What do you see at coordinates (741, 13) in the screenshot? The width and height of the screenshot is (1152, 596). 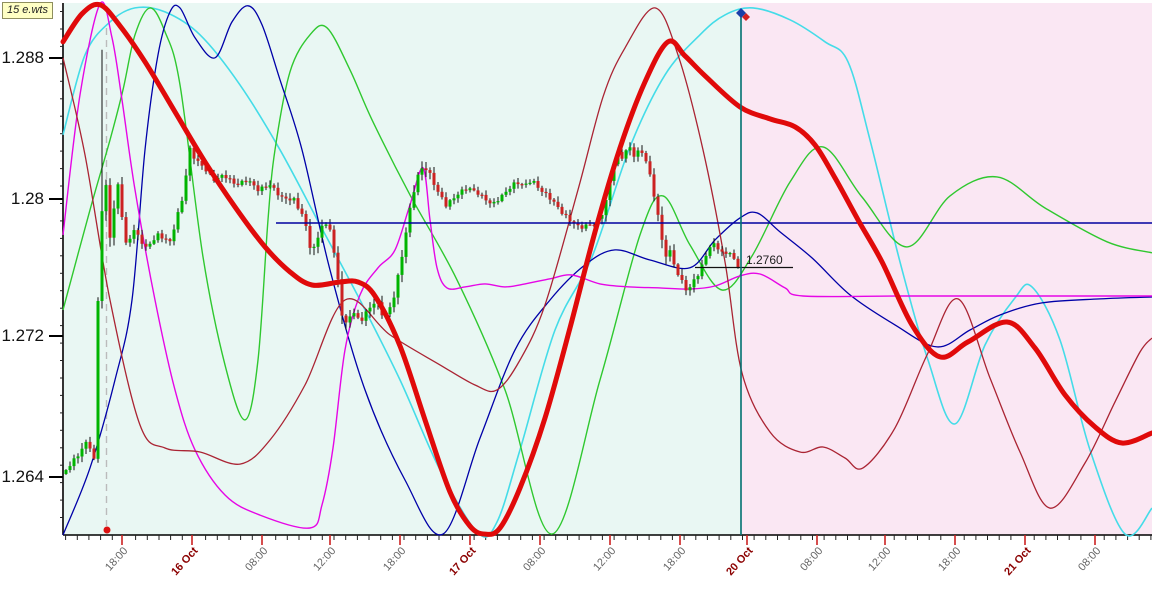 I see `cursor-diamond-icon` at bounding box center [741, 13].